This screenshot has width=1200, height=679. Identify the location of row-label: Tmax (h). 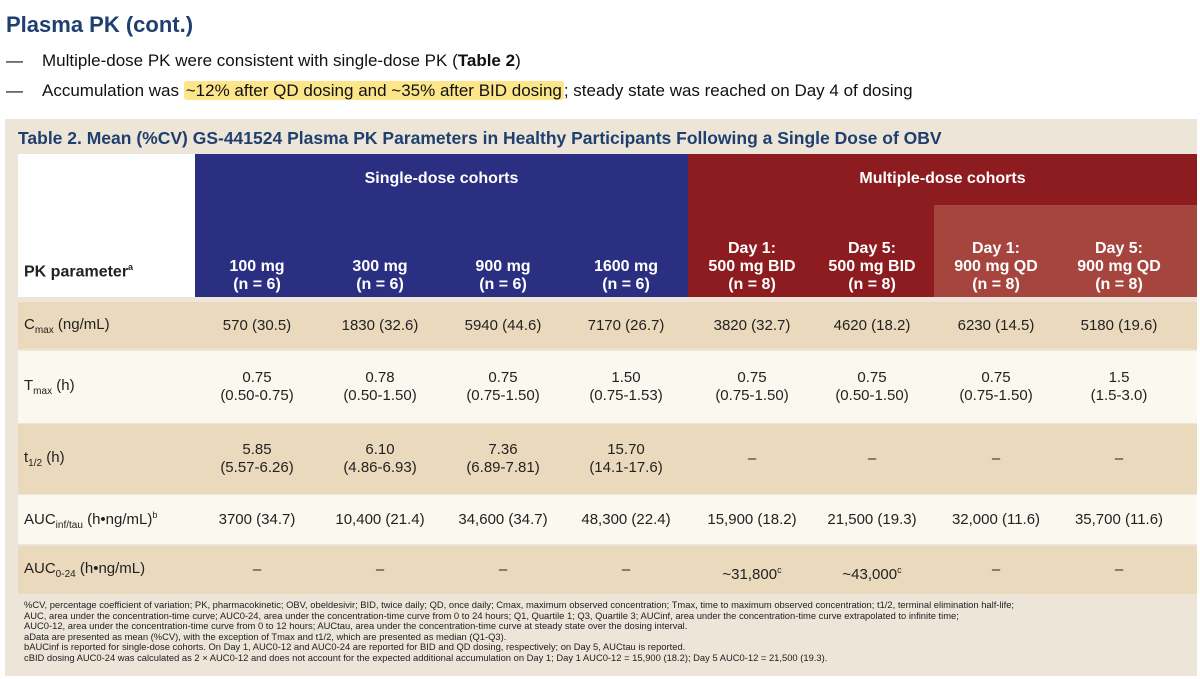
(49, 387).